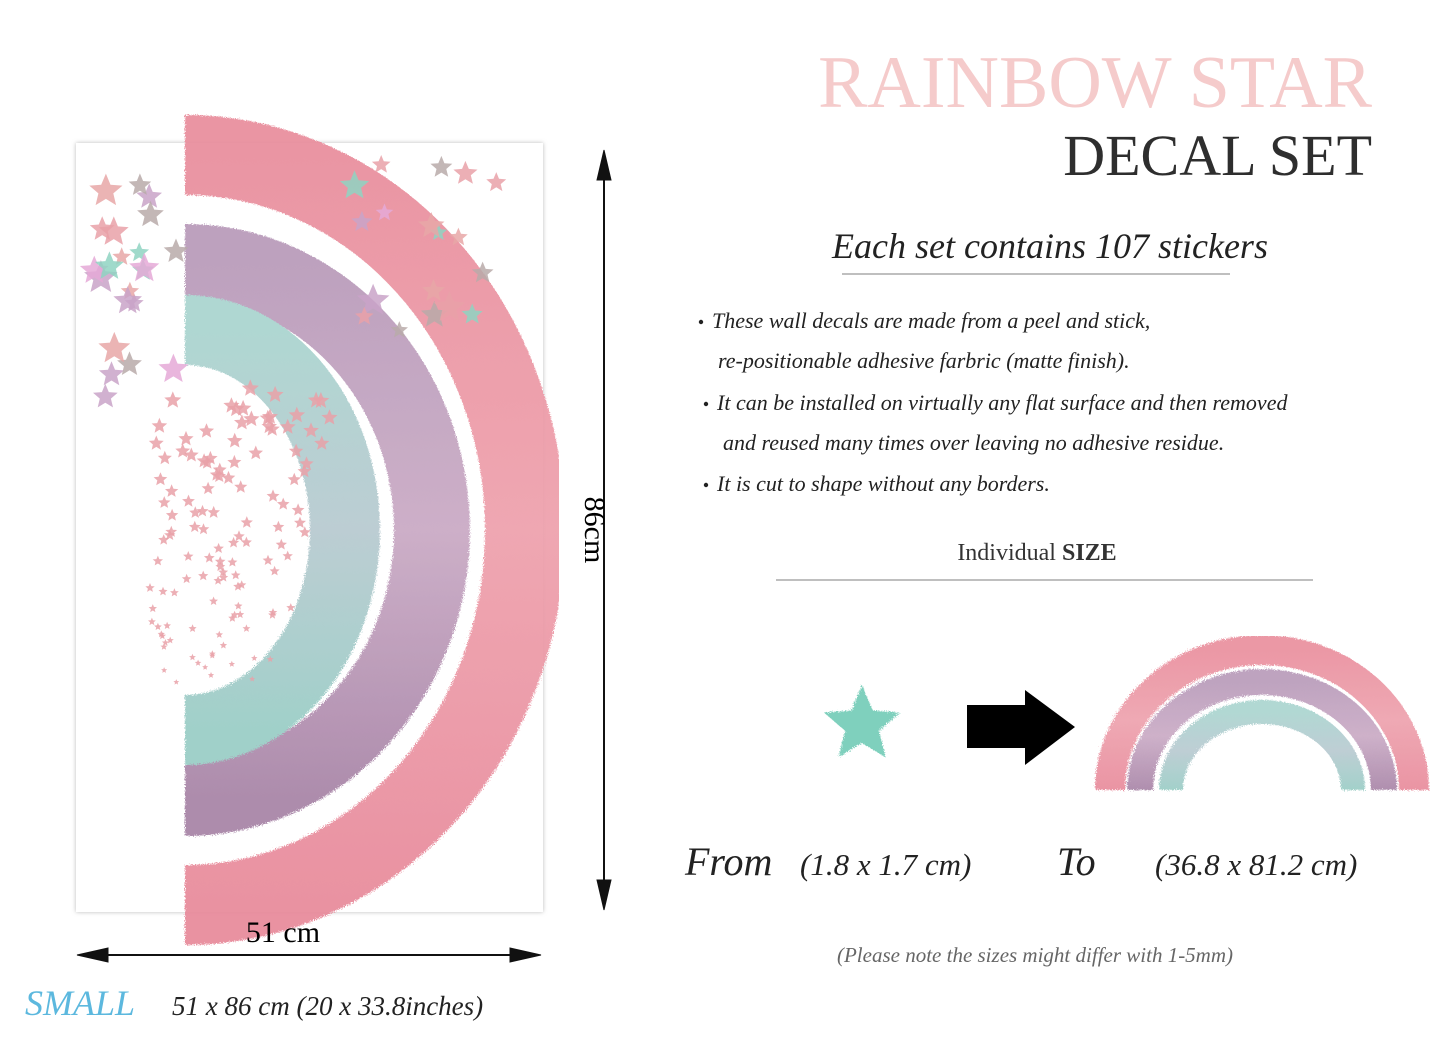 The height and width of the screenshot is (1046, 1445). Describe the element at coordinates (80, 1003) in the screenshot. I see `variant-name: SMALL` at that location.